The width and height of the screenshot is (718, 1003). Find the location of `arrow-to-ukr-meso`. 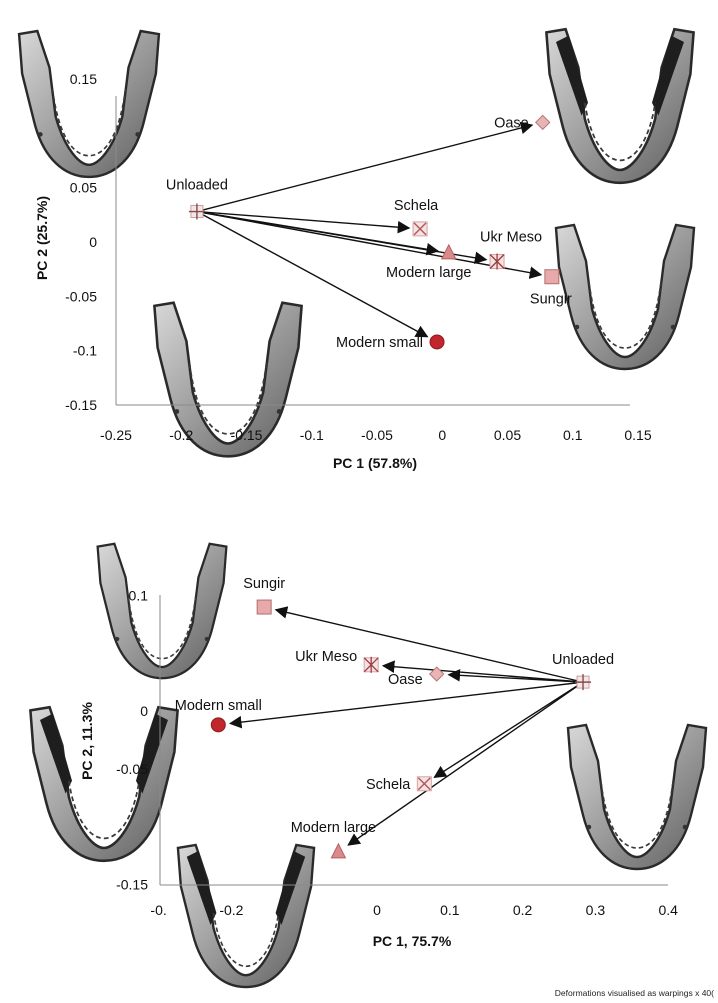

arrow-to-ukr-meso is located at coordinates (482, 671).